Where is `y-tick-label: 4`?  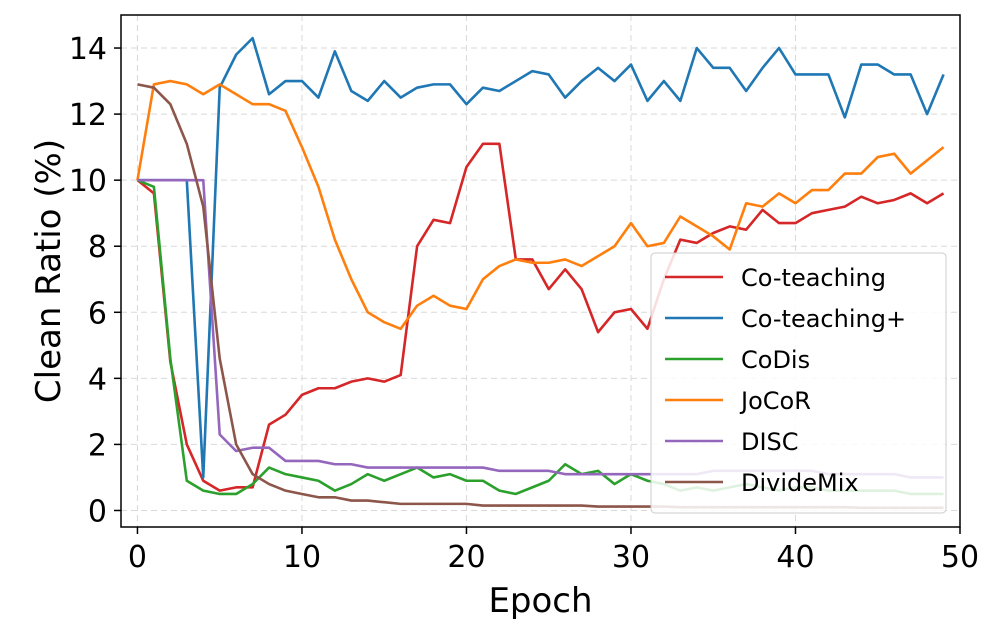
y-tick-label: 4 is located at coordinates (97, 379).